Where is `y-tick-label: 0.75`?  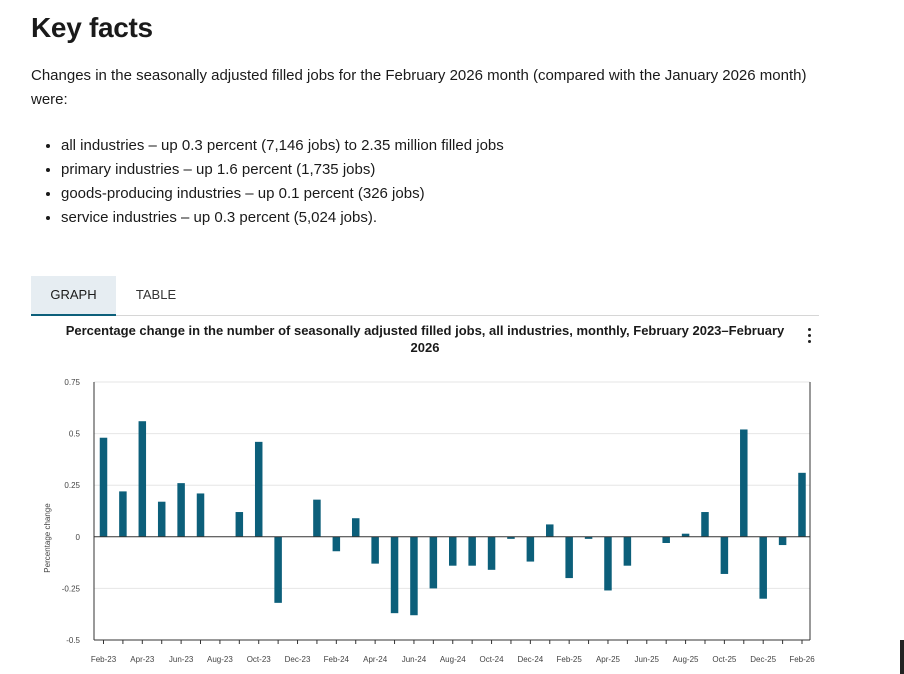 y-tick-label: 0.75 is located at coordinates (72, 382).